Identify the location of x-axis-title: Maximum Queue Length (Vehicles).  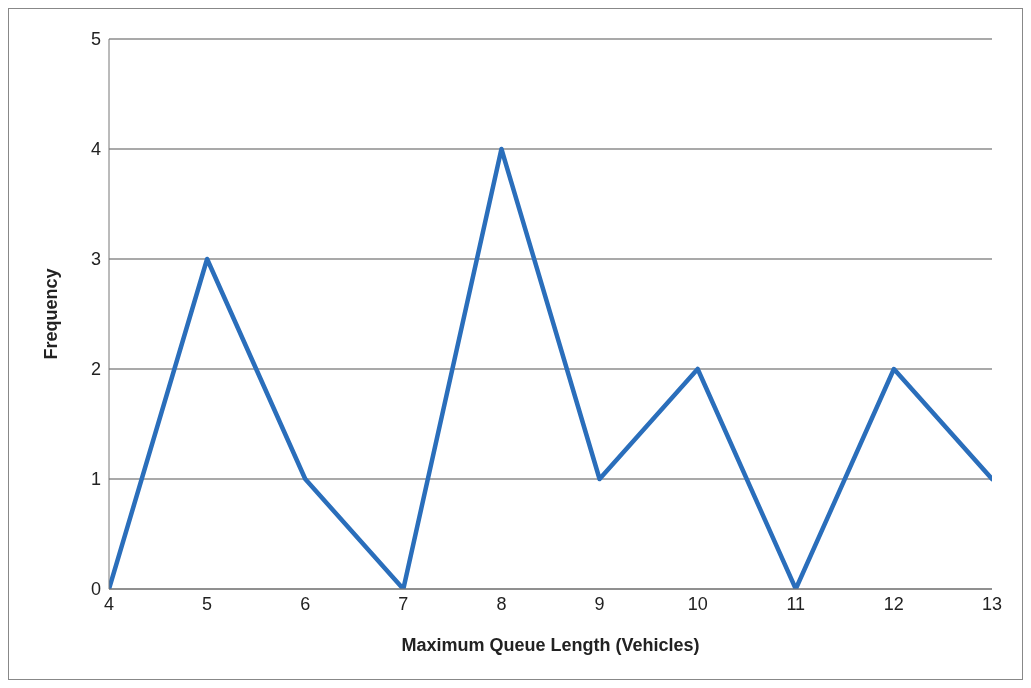
(550, 645).